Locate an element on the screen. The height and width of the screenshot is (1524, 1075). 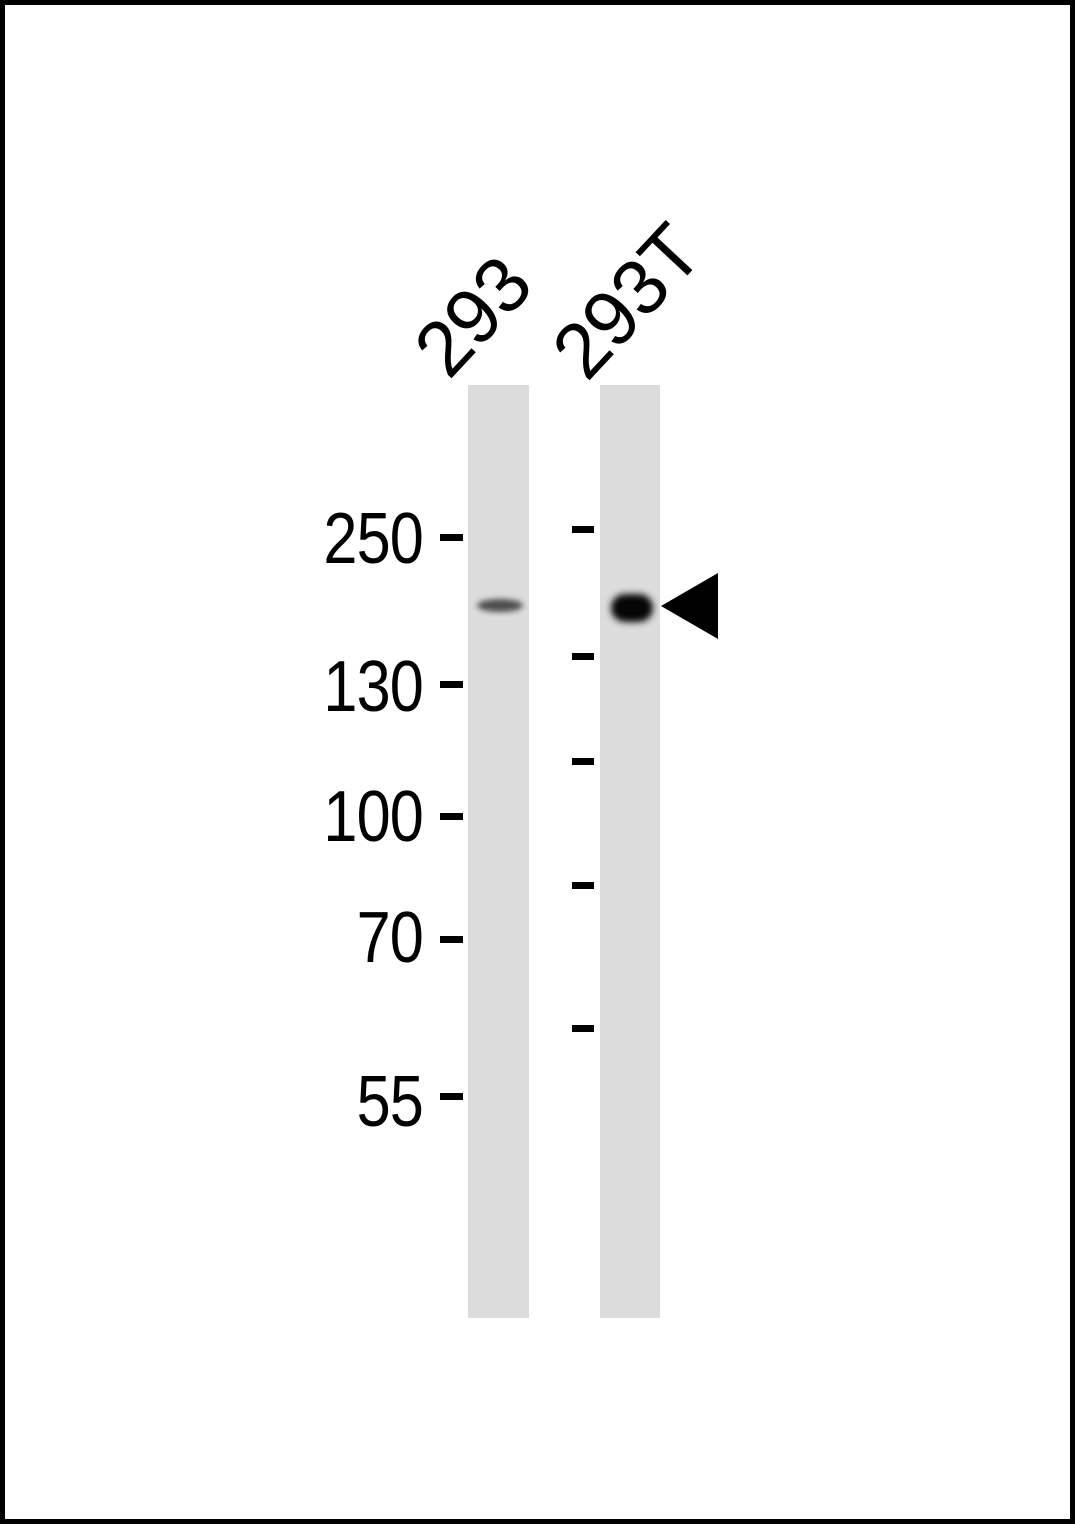
mw-label-55: 55 is located at coordinates (390, 1102).